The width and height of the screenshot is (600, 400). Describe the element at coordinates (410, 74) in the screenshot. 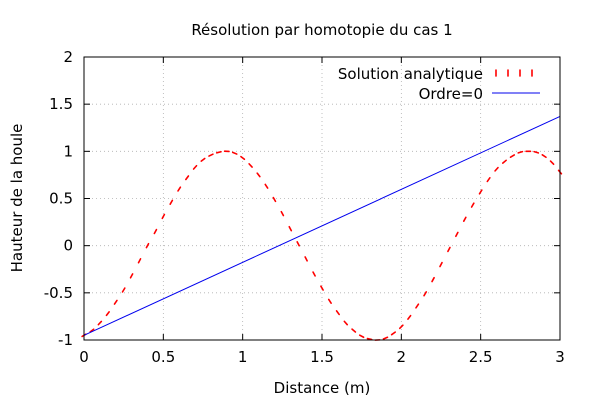

I see `legend-label-solution-analytique: Solution analytique` at that location.